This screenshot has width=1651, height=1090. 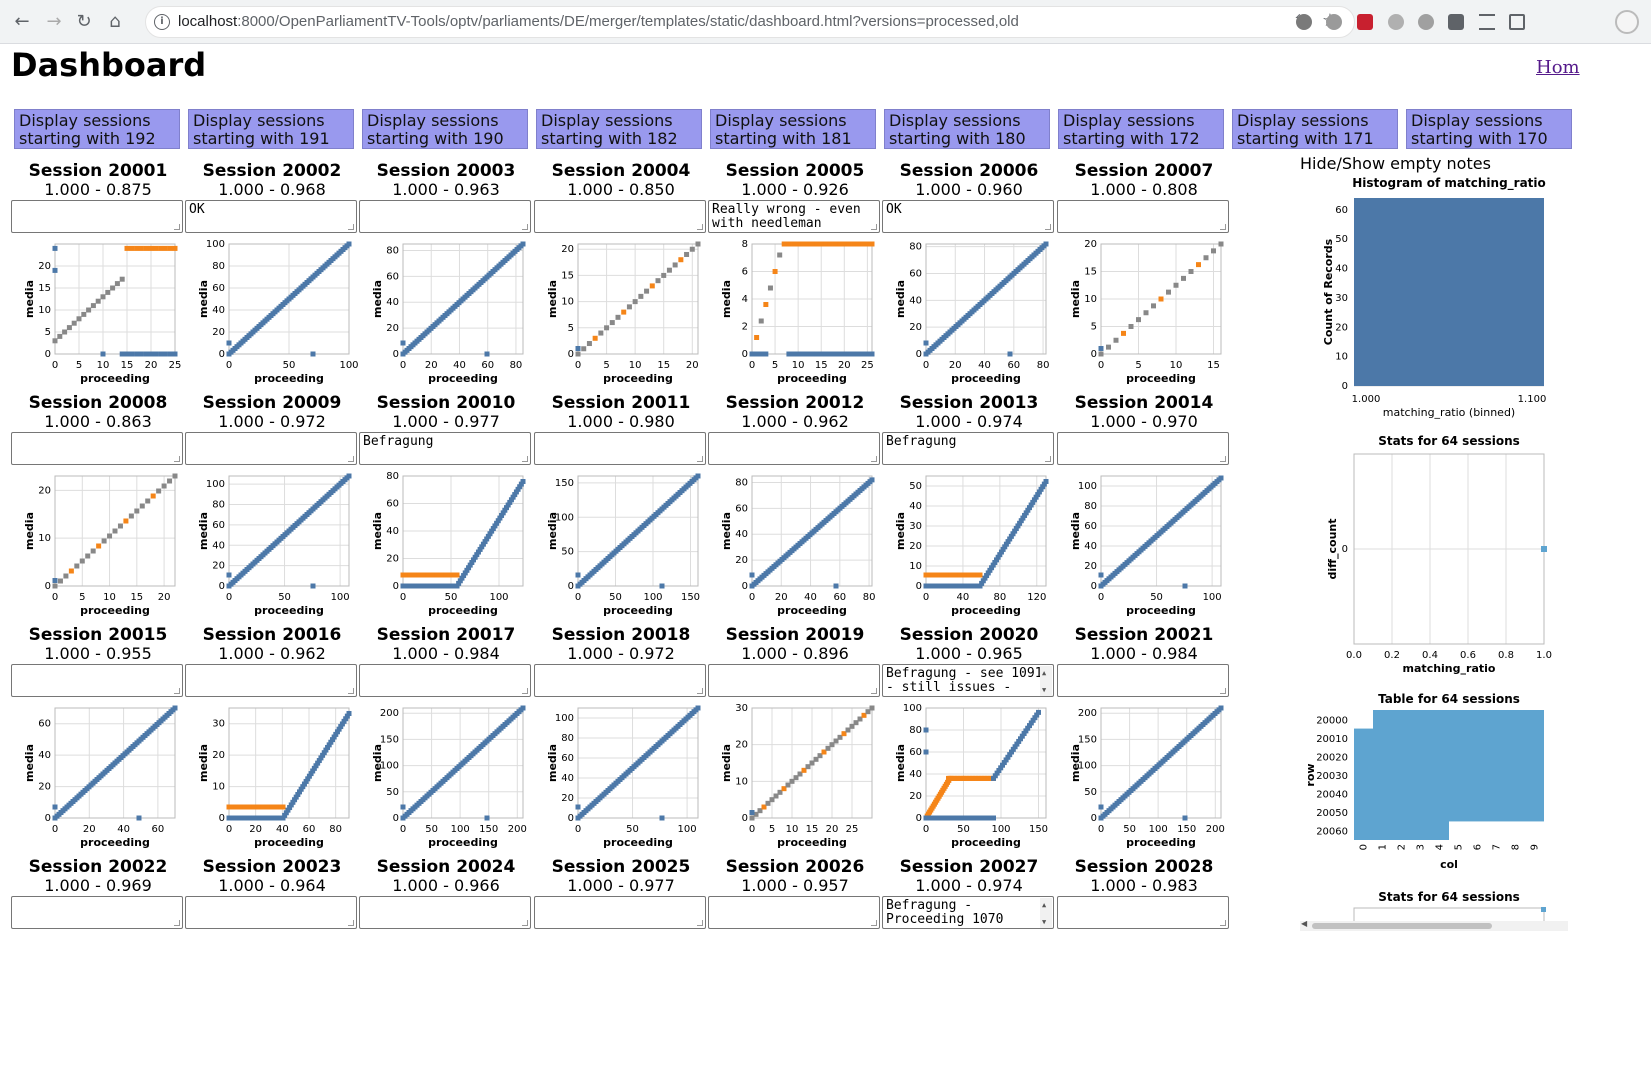 I want to click on side-panel-icon, so click(x=1517, y=22).